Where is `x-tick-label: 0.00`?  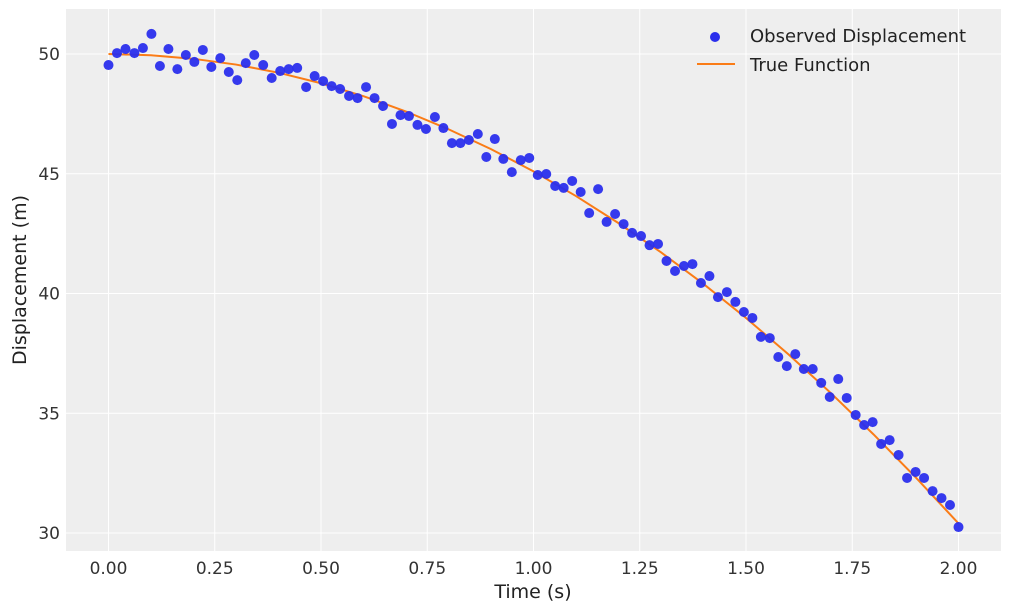 x-tick-label: 0.00 is located at coordinates (109, 569).